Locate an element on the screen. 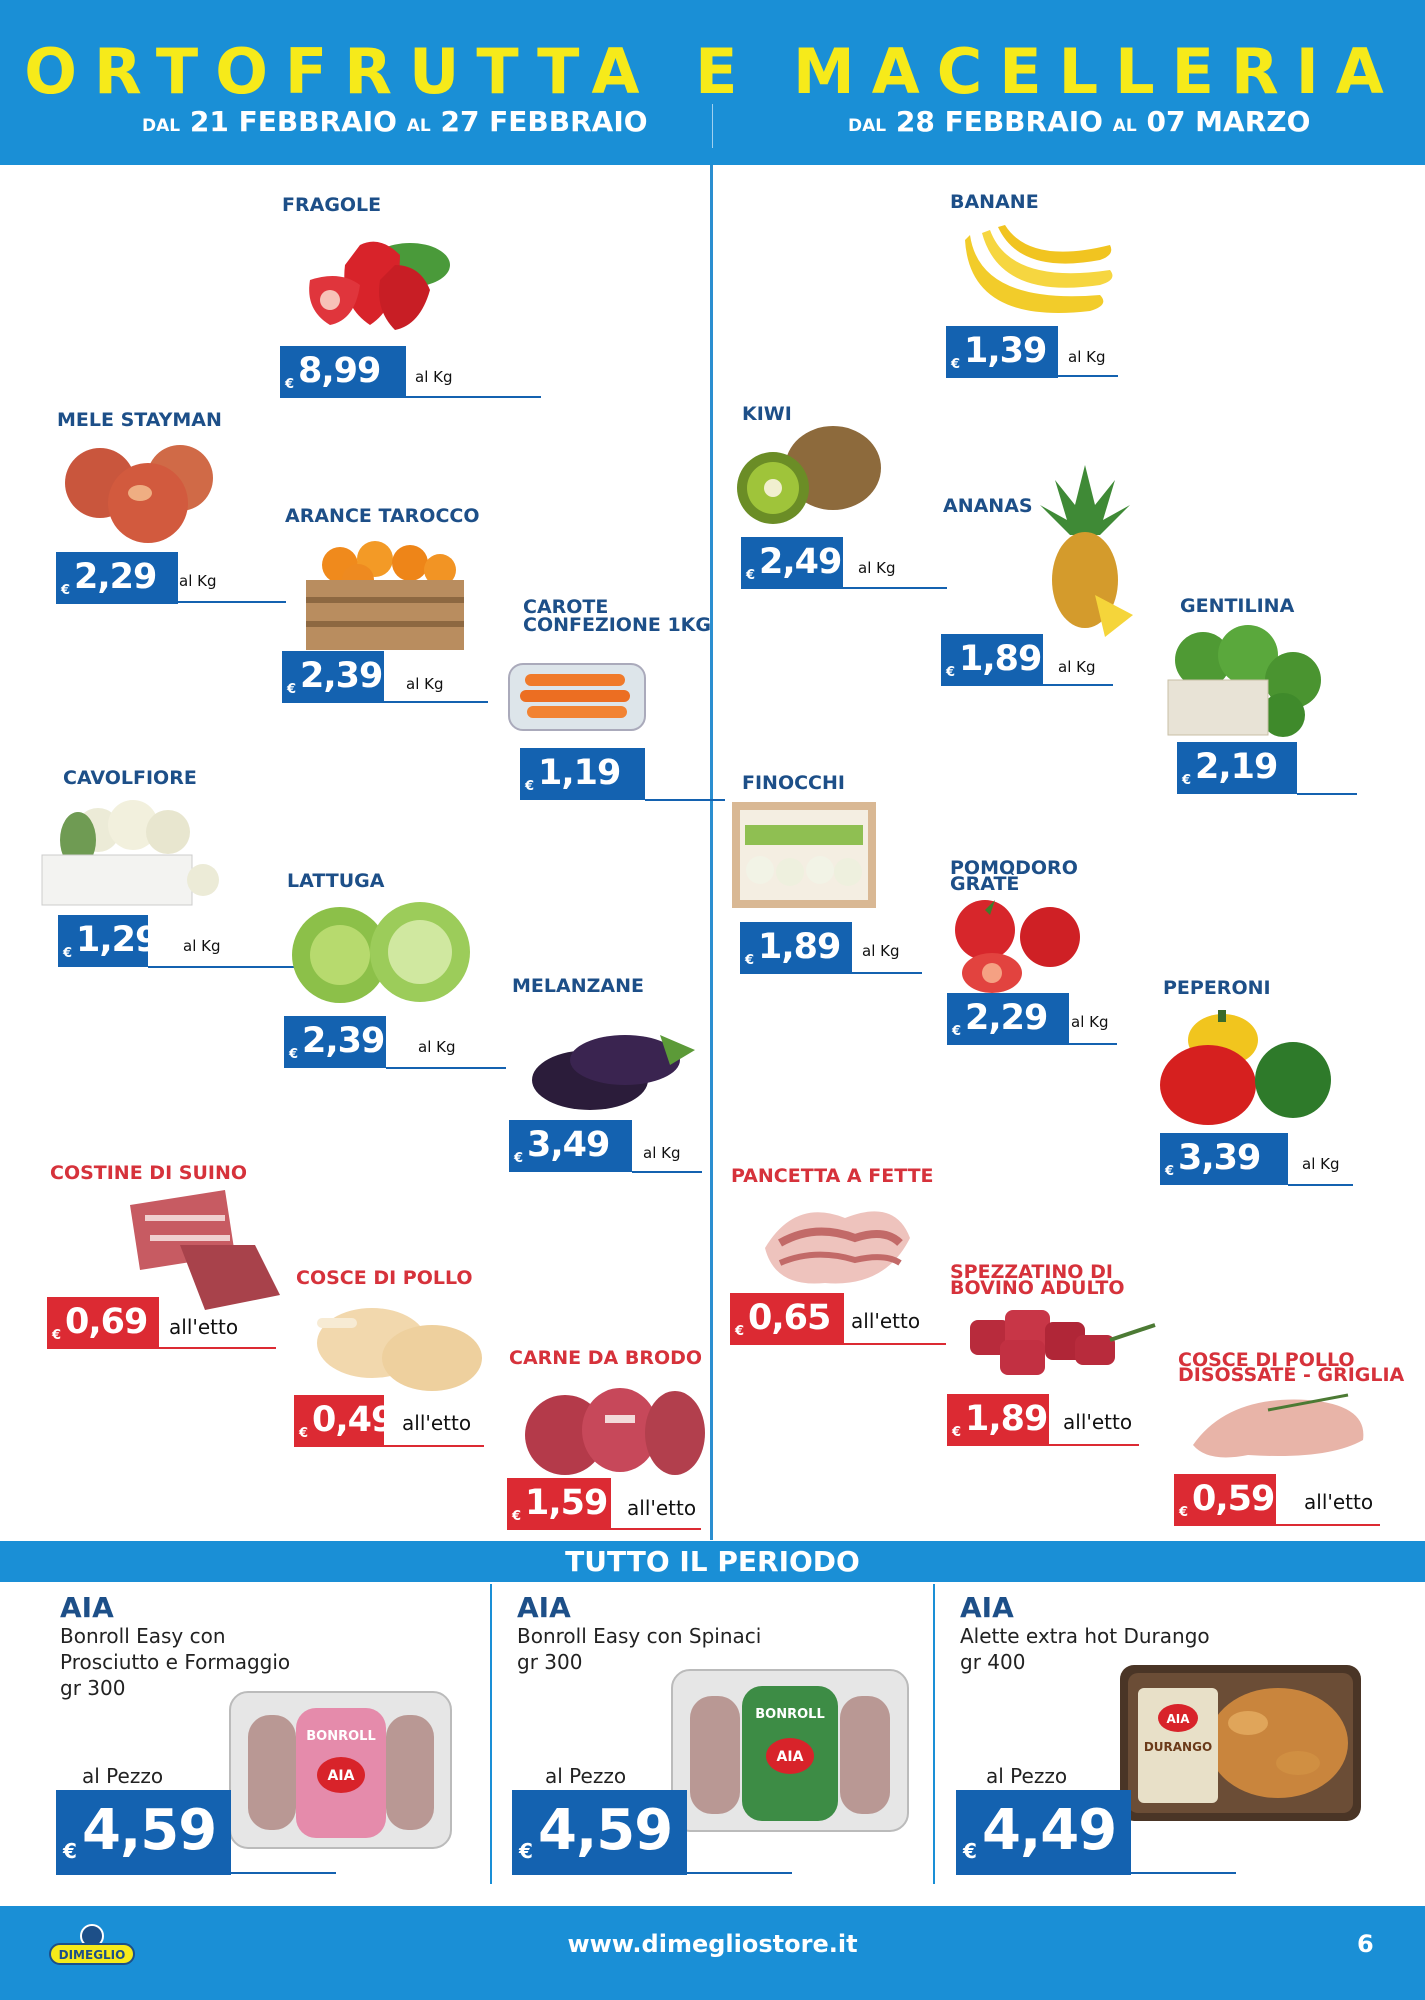 The image size is (1425, 2000). price-value: 1,19 is located at coordinates (579, 773).